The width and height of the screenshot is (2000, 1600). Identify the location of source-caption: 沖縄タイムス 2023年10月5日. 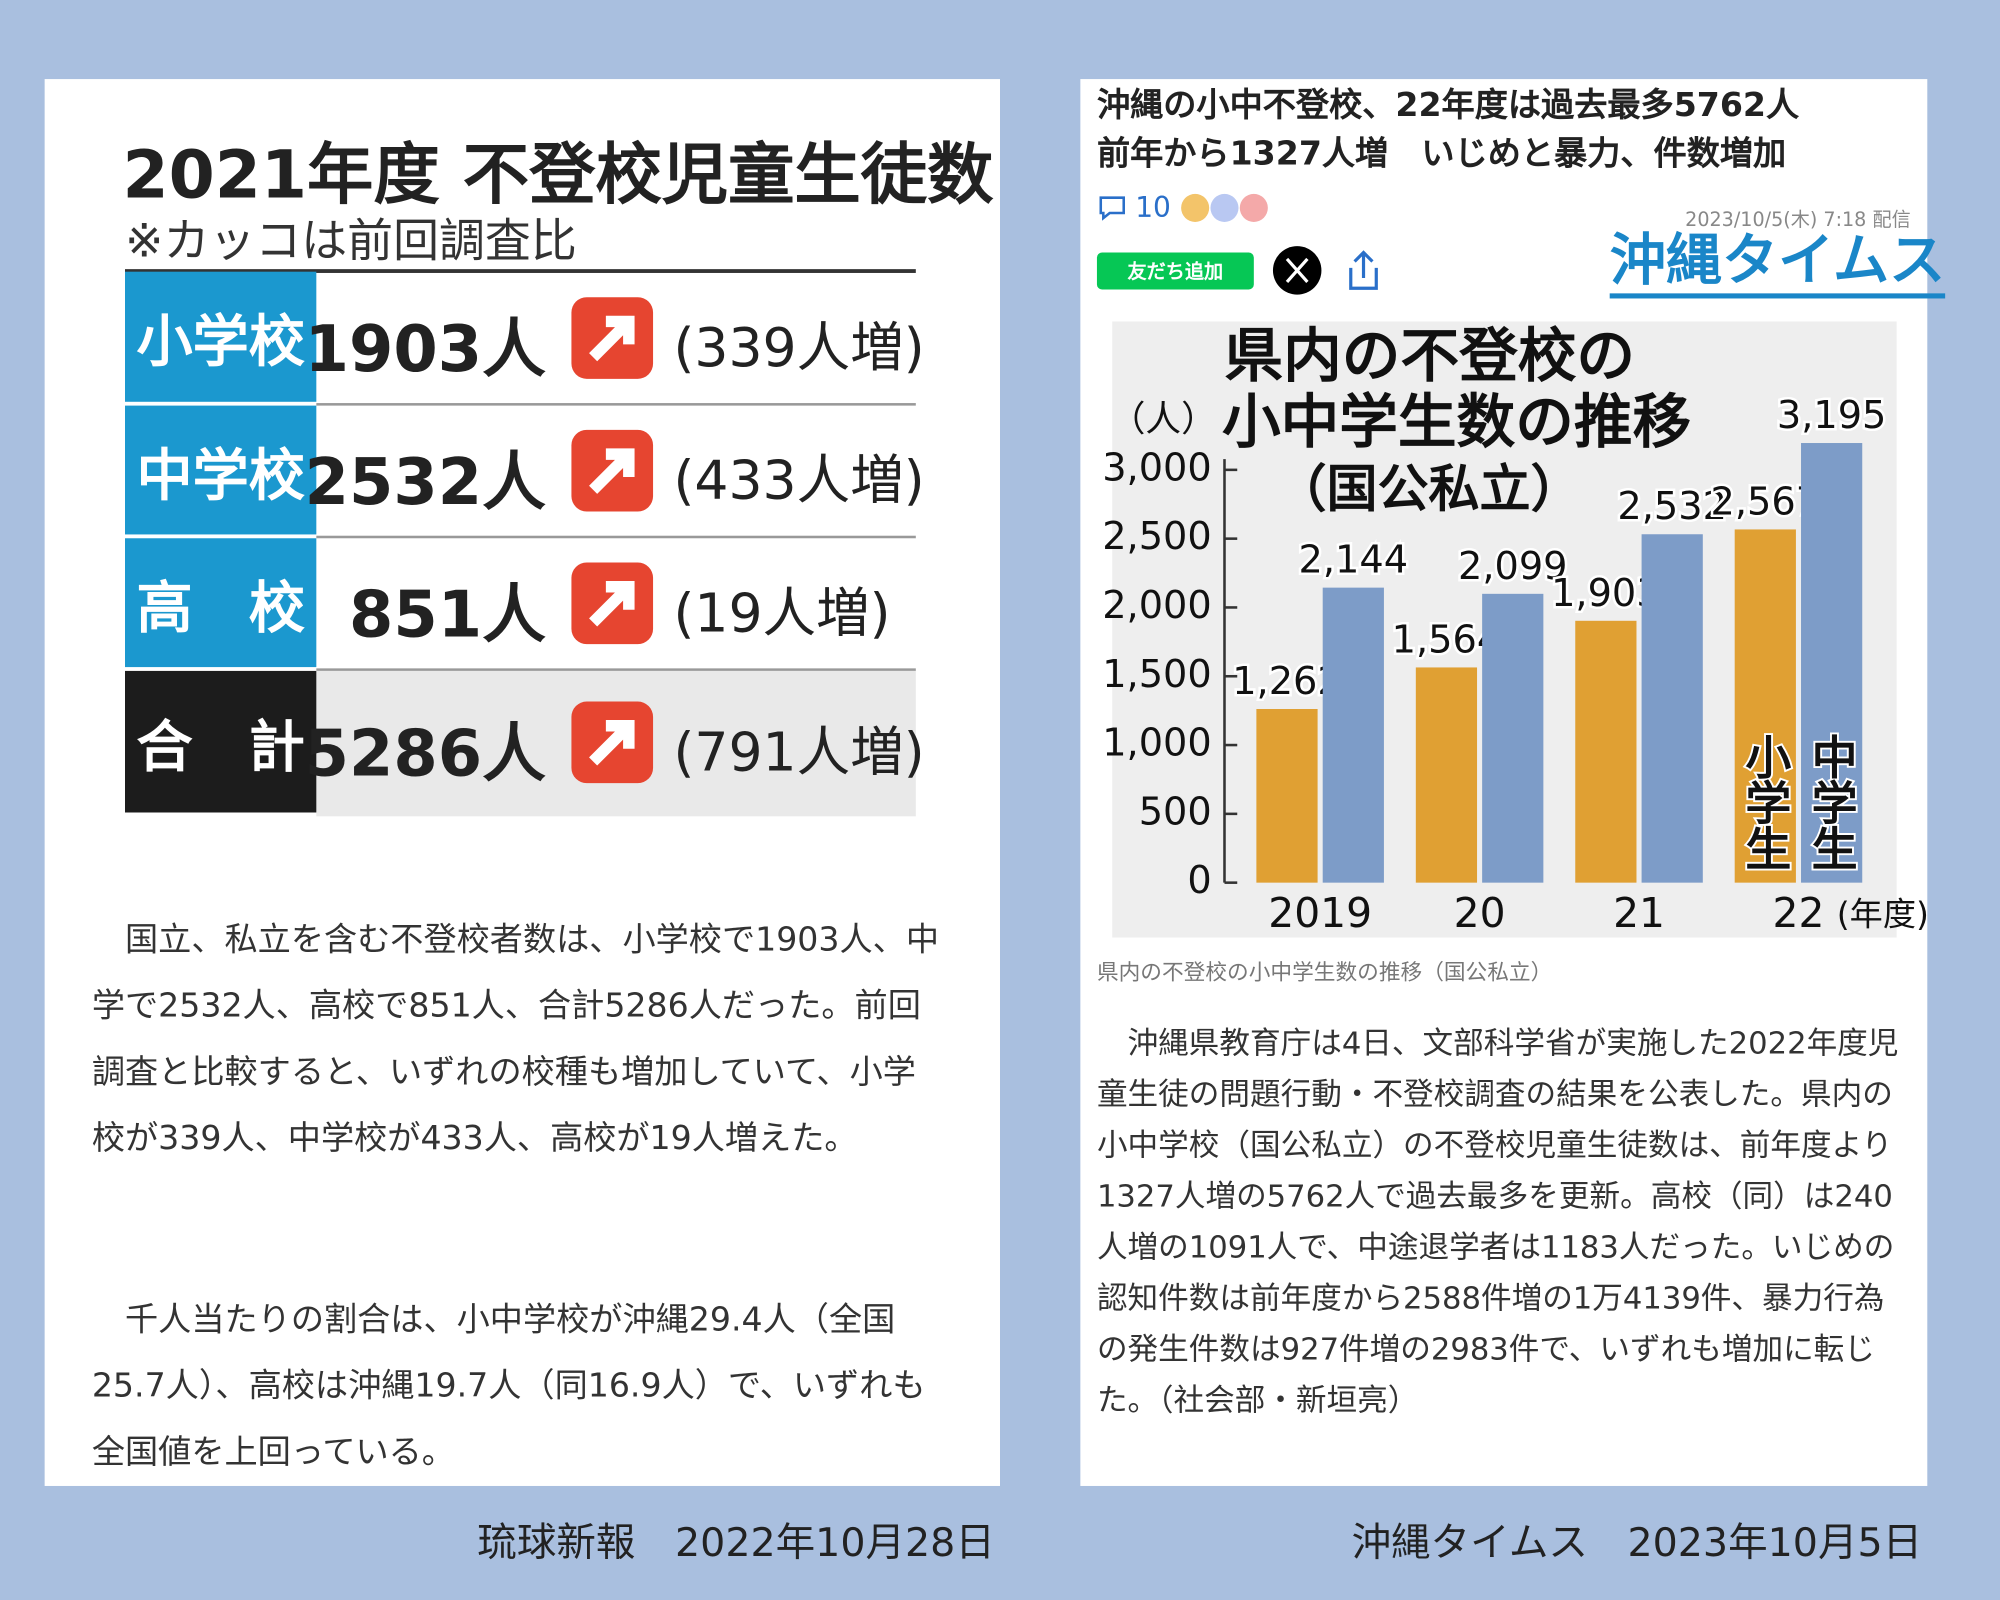
(1637, 1543).